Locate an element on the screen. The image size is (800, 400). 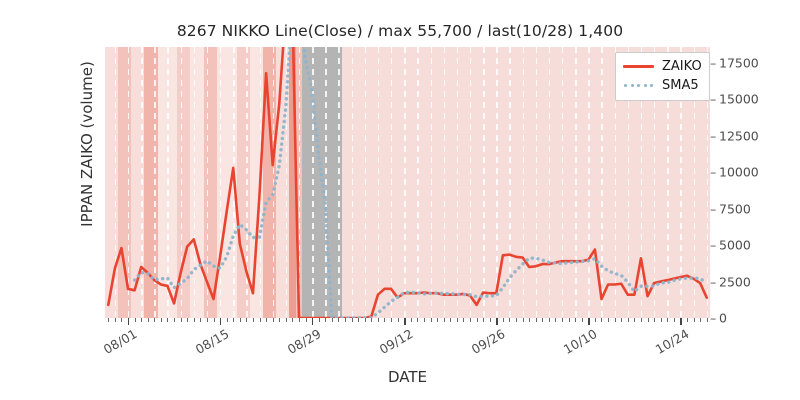
y-tick-text: 10000 is located at coordinates (739, 172).